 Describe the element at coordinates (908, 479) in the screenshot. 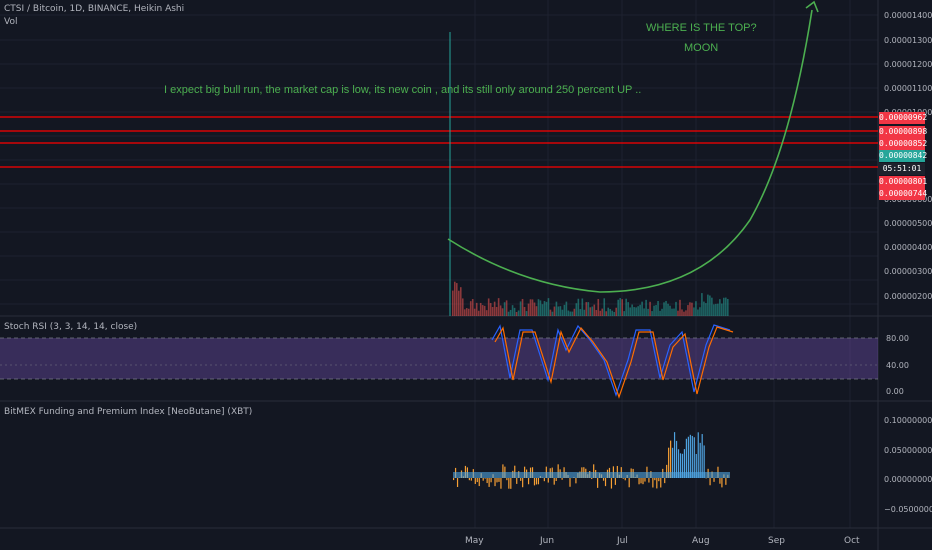

I see `funding-tick-label: 0.00000000` at that location.